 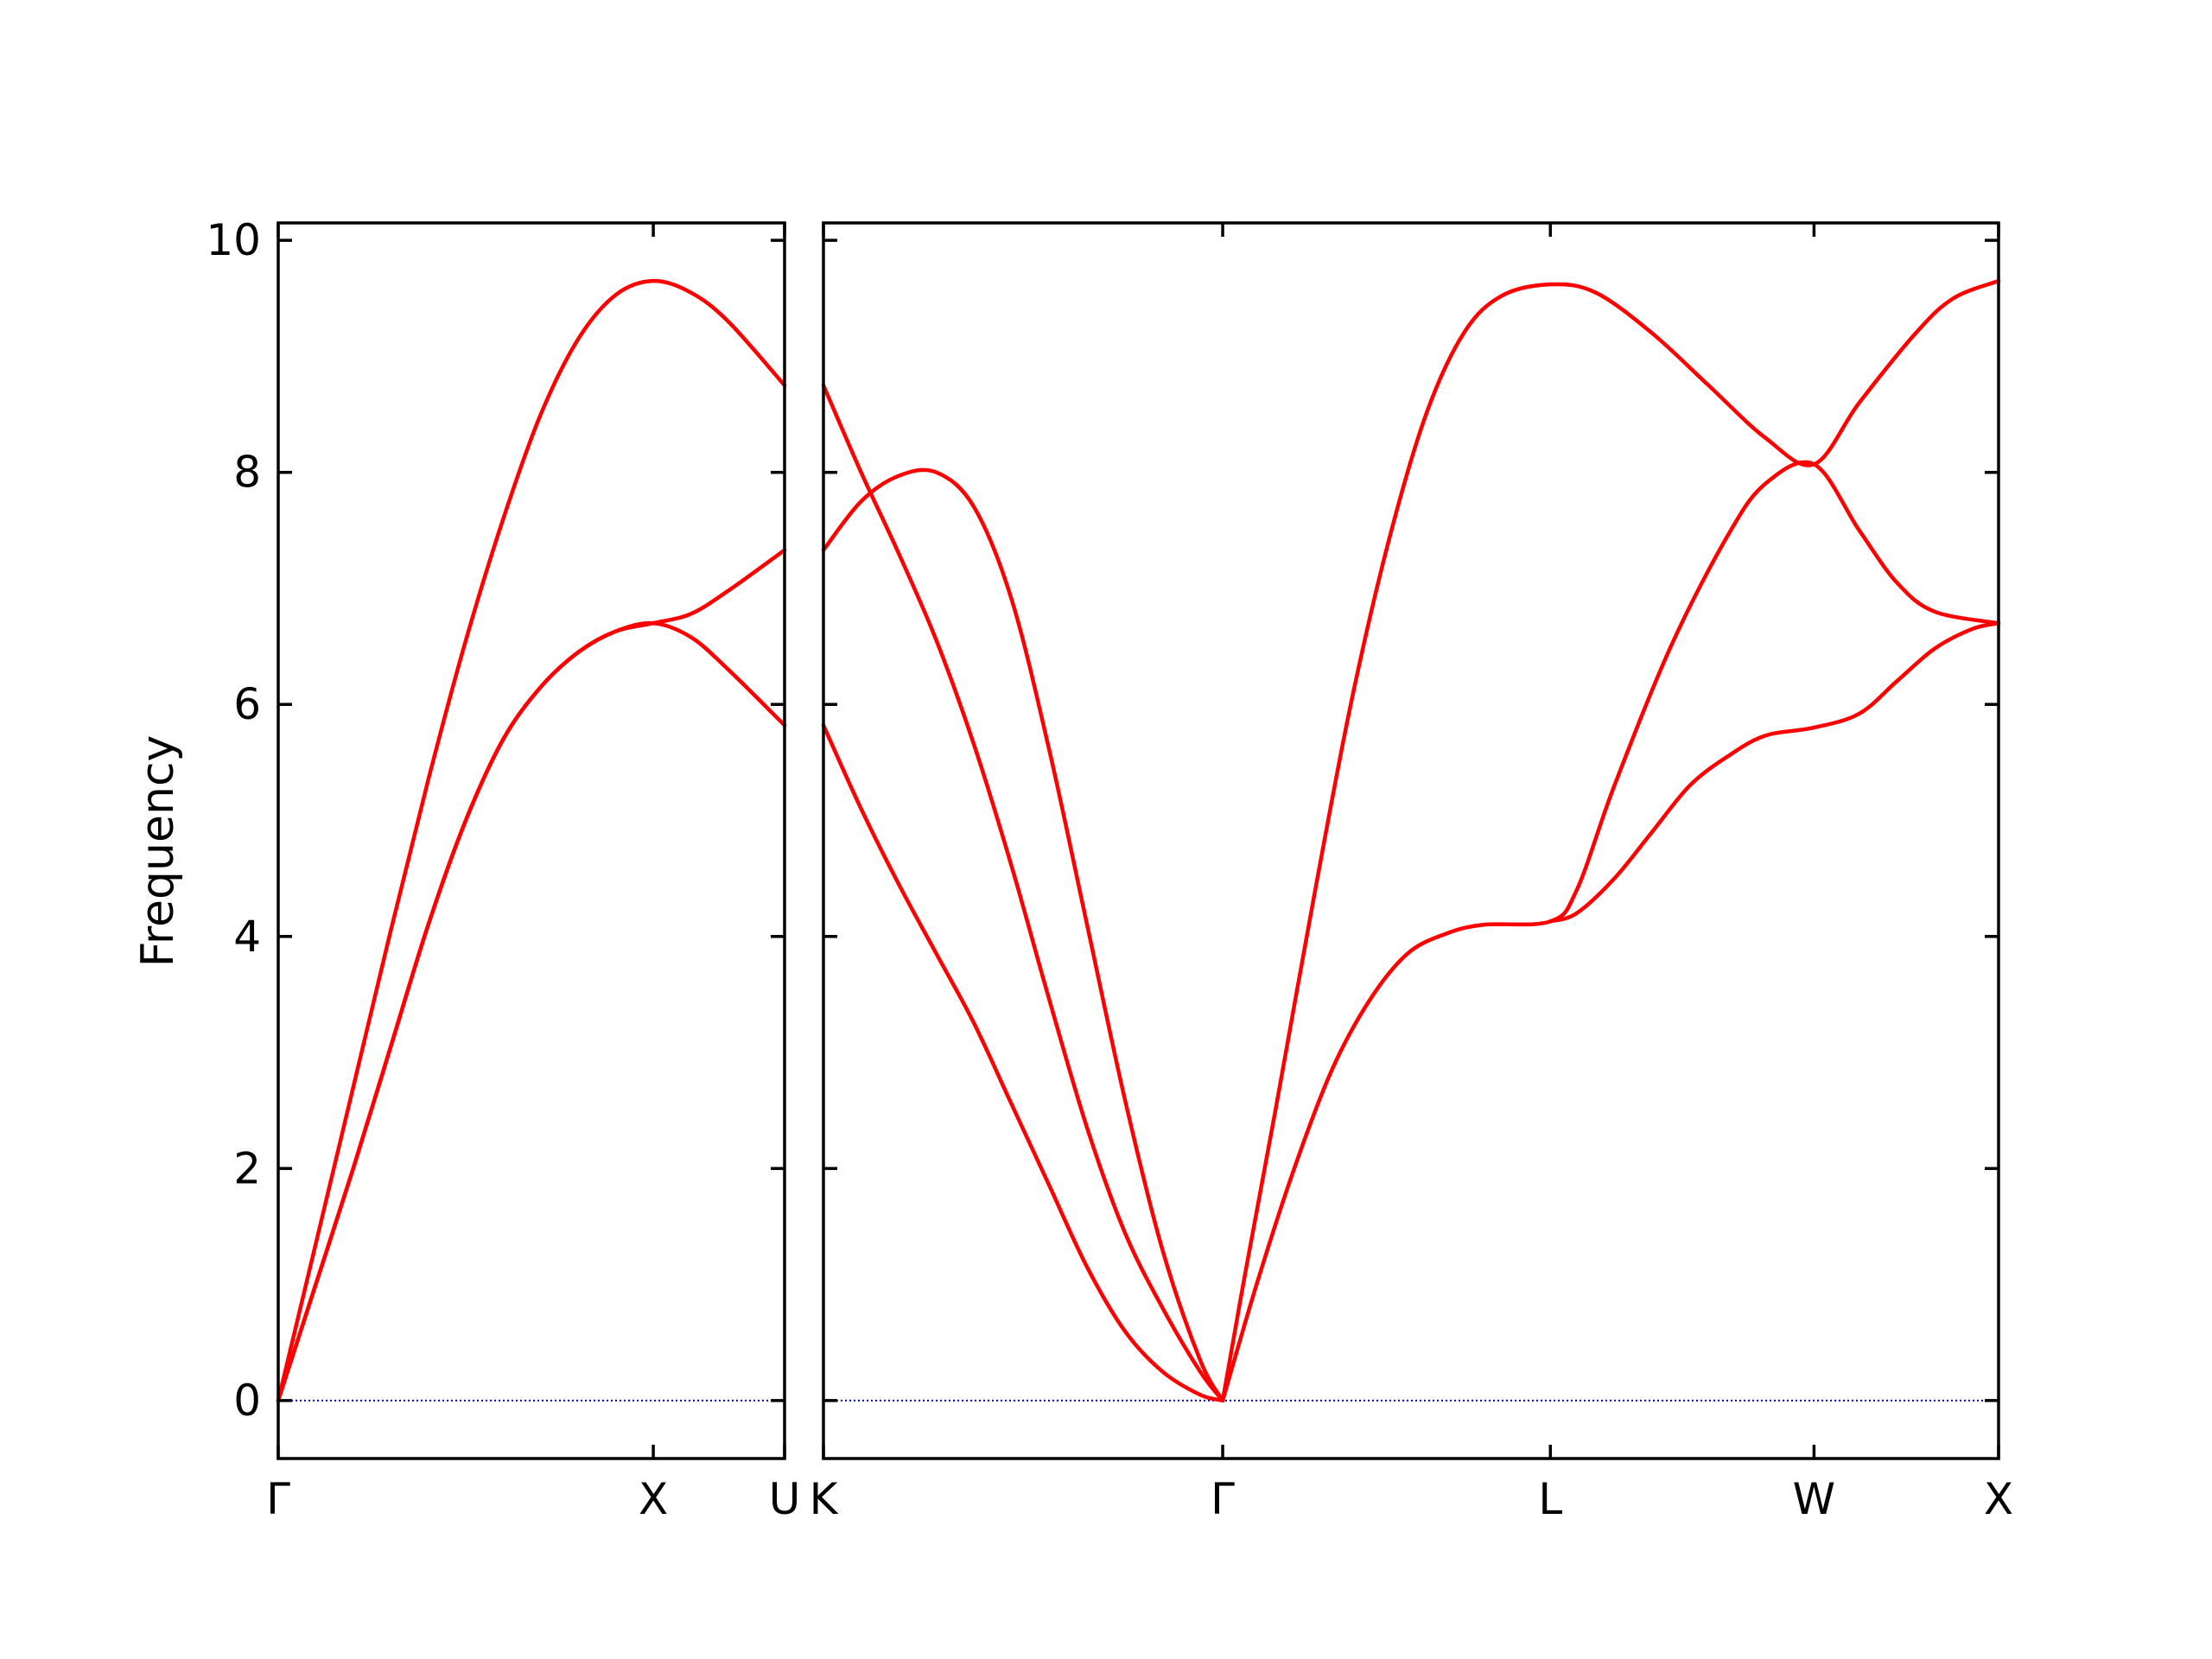 What do you see at coordinates (247, 937) in the screenshot?
I see `y-tick-label: 4` at bounding box center [247, 937].